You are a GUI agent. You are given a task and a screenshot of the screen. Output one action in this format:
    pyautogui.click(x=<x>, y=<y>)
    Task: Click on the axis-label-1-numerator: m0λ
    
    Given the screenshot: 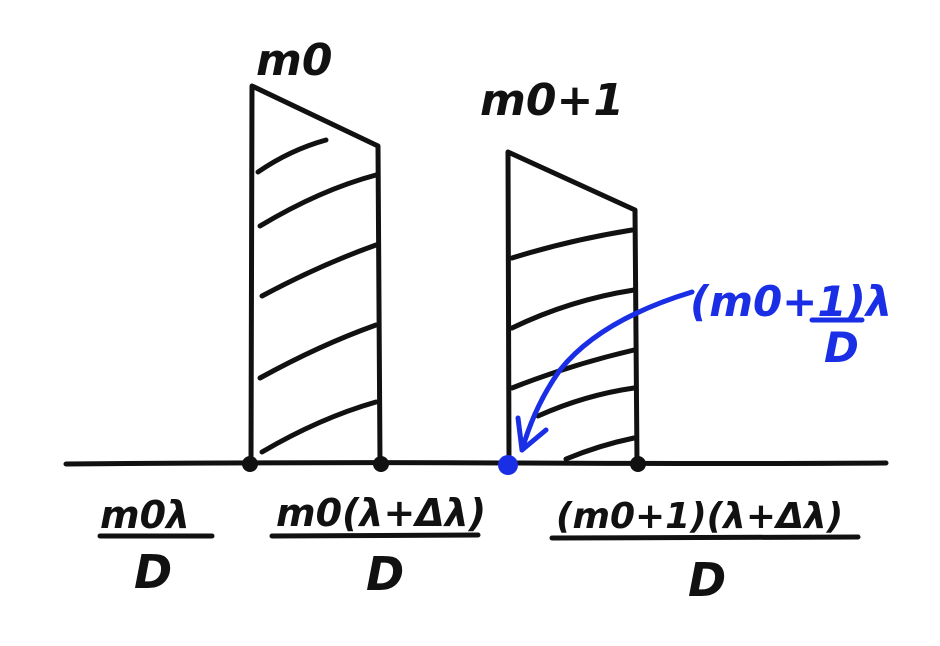 What is the action you would take?
    pyautogui.click(x=145, y=515)
    